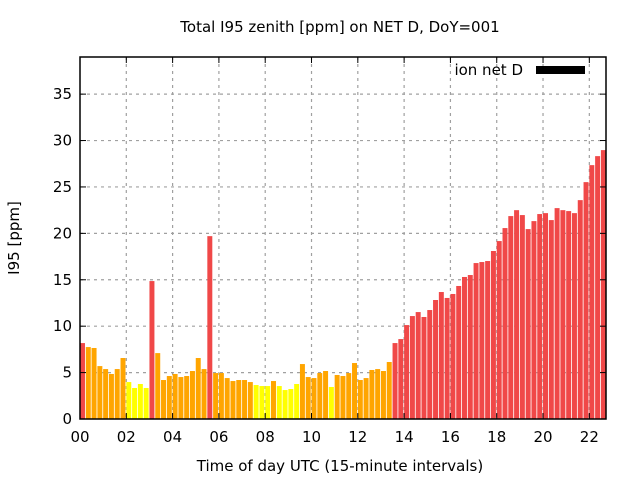 The width and height of the screenshot is (640, 484). I want to click on x-tick-label: 16, so click(450, 437).